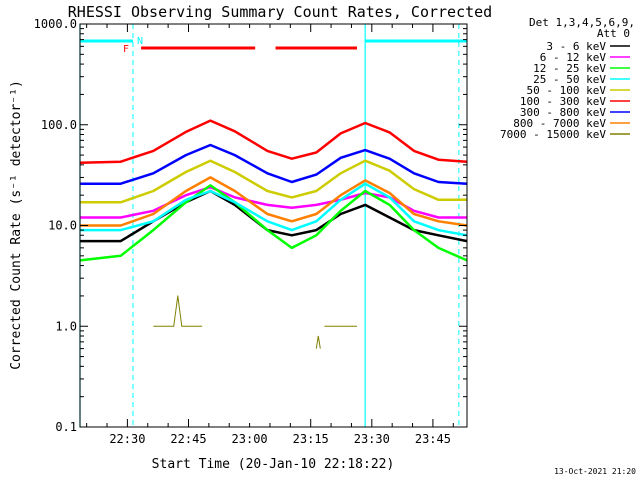 Image resolution: width=640 pixels, height=480 pixels. Describe the element at coordinates (372, 439) in the screenshot. I see `x-tick-label-4: 23:30` at that location.